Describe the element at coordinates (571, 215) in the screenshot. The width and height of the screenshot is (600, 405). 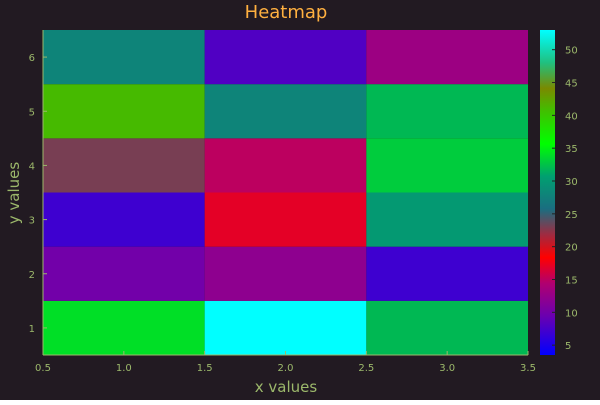
I see `colorbar-tick-label: 25` at that location.